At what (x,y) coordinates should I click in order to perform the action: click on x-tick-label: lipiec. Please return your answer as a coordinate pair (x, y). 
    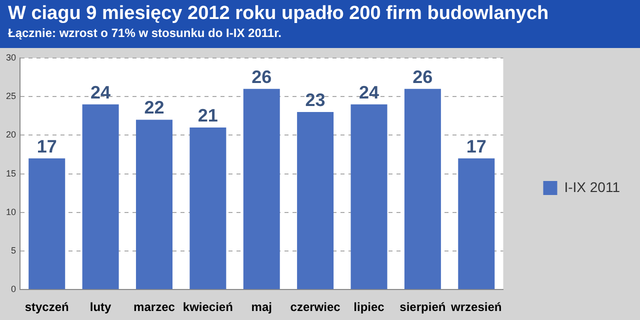
    Looking at the image, I should click on (369, 307).